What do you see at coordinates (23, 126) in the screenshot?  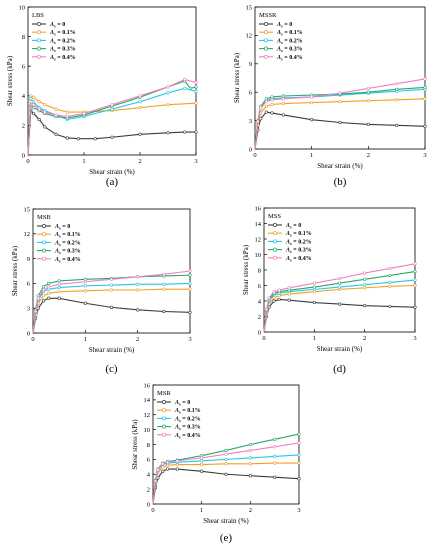 I see `y-tick-label: 2` at bounding box center [23, 126].